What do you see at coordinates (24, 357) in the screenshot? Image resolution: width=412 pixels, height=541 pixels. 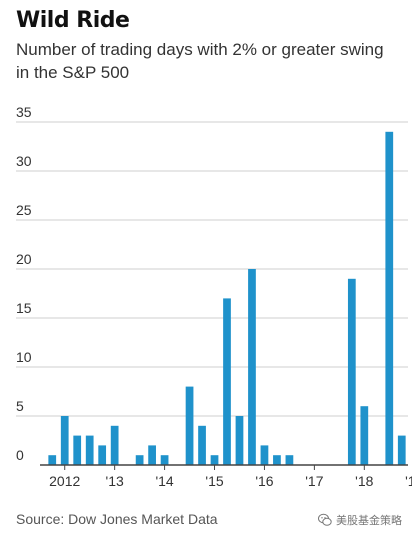 I see `y-tick-label: 10` at bounding box center [24, 357].